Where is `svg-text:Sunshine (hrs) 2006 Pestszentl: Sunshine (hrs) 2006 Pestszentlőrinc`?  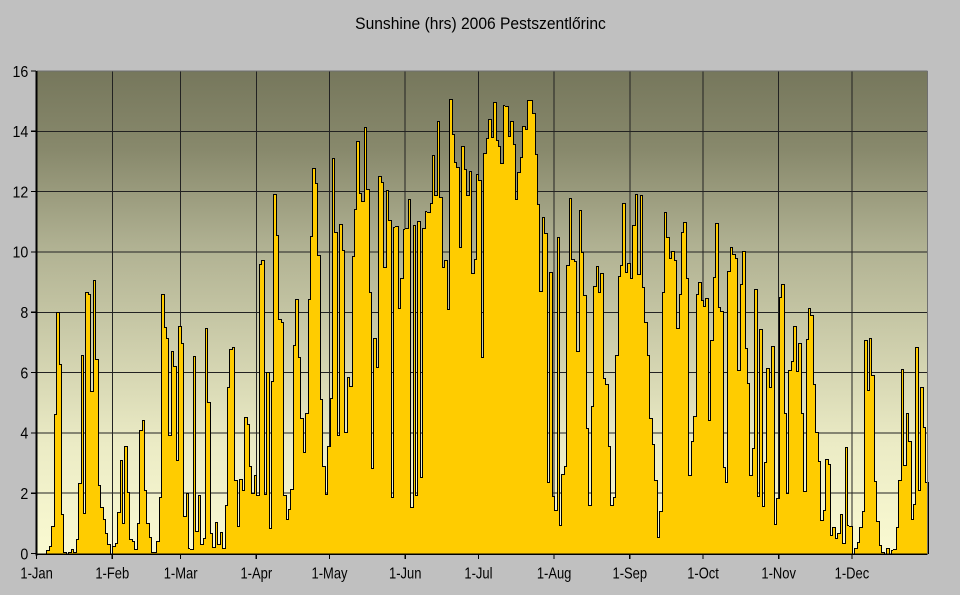
svg-text:Sunshine (hrs) 2006 Pestszentl: Sunshine (hrs) 2006 Pestszentlőrinc is located at coordinates (480, 24).